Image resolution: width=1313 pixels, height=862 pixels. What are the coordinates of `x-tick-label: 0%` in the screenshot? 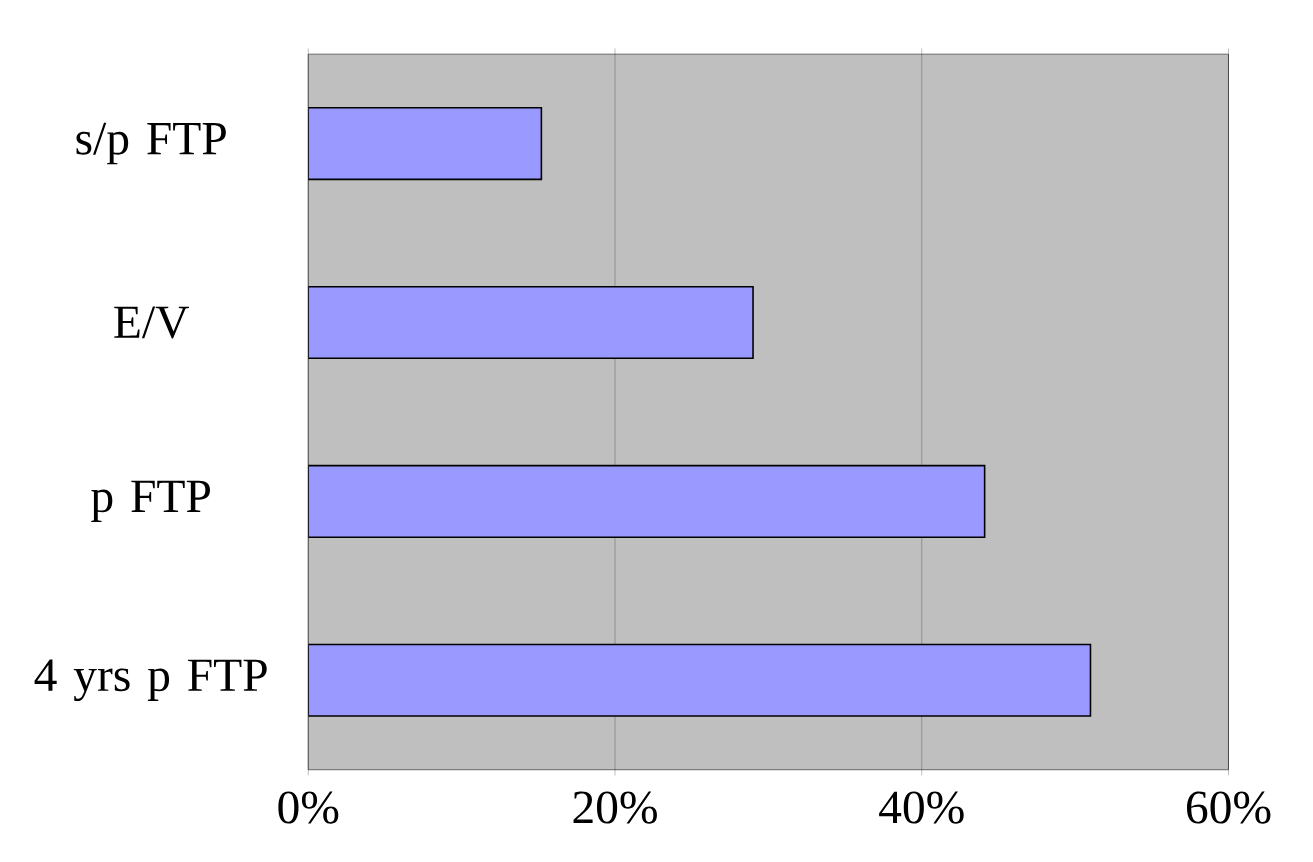 It's located at (308, 807).